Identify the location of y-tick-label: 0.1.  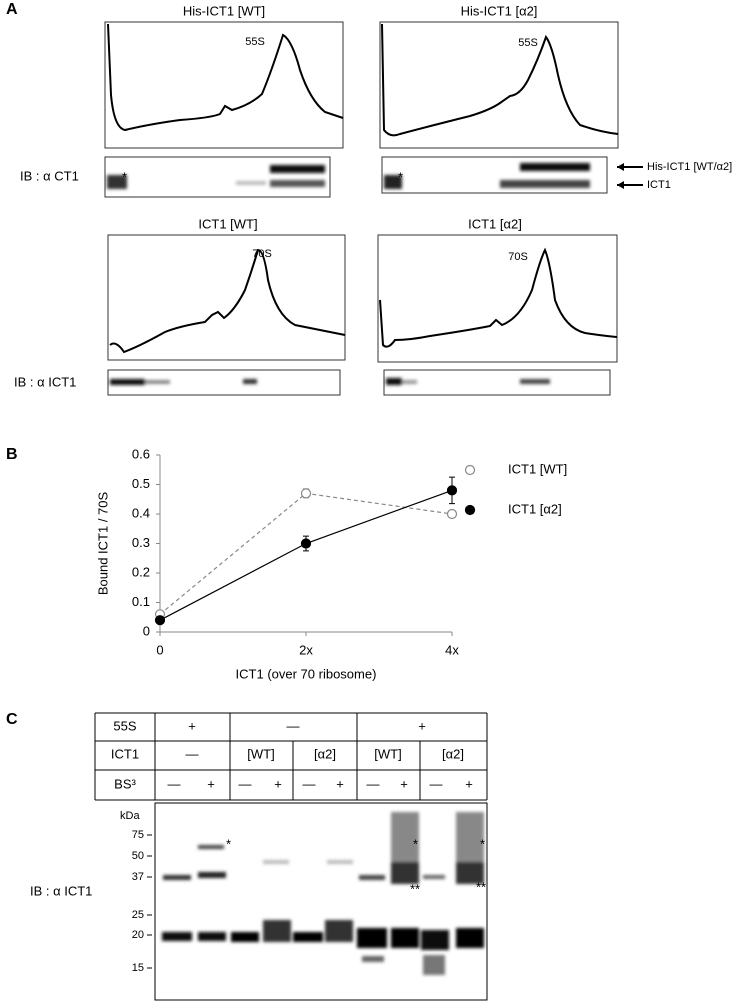
(141, 601).